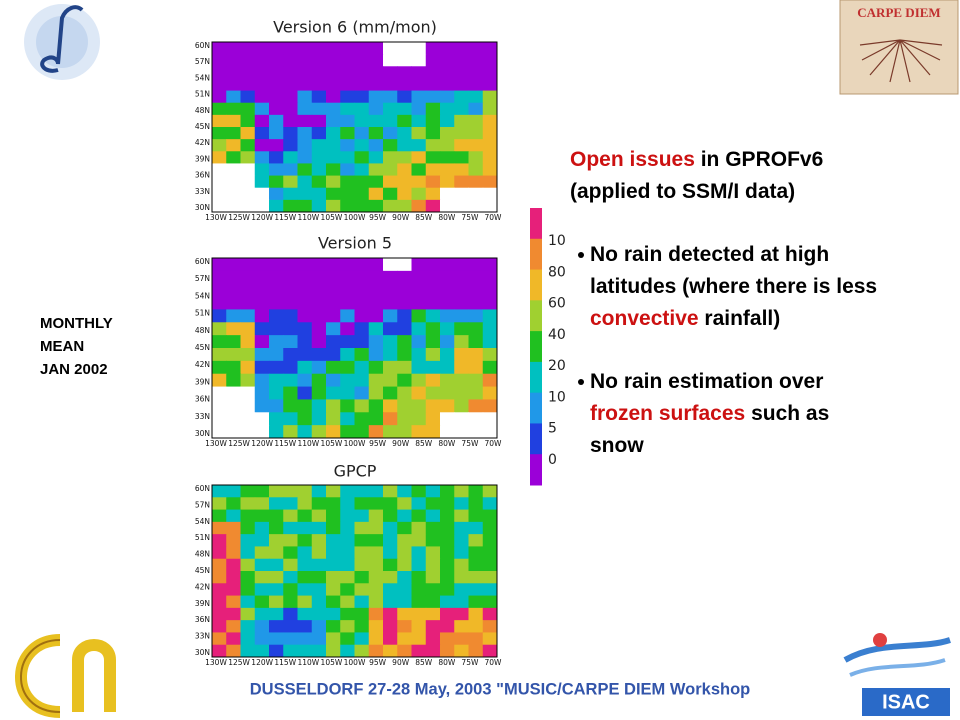 The image size is (960, 720). Describe the element at coordinates (706, 381) in the screenshot. I see `note-text: No rain estimation over` at that location.